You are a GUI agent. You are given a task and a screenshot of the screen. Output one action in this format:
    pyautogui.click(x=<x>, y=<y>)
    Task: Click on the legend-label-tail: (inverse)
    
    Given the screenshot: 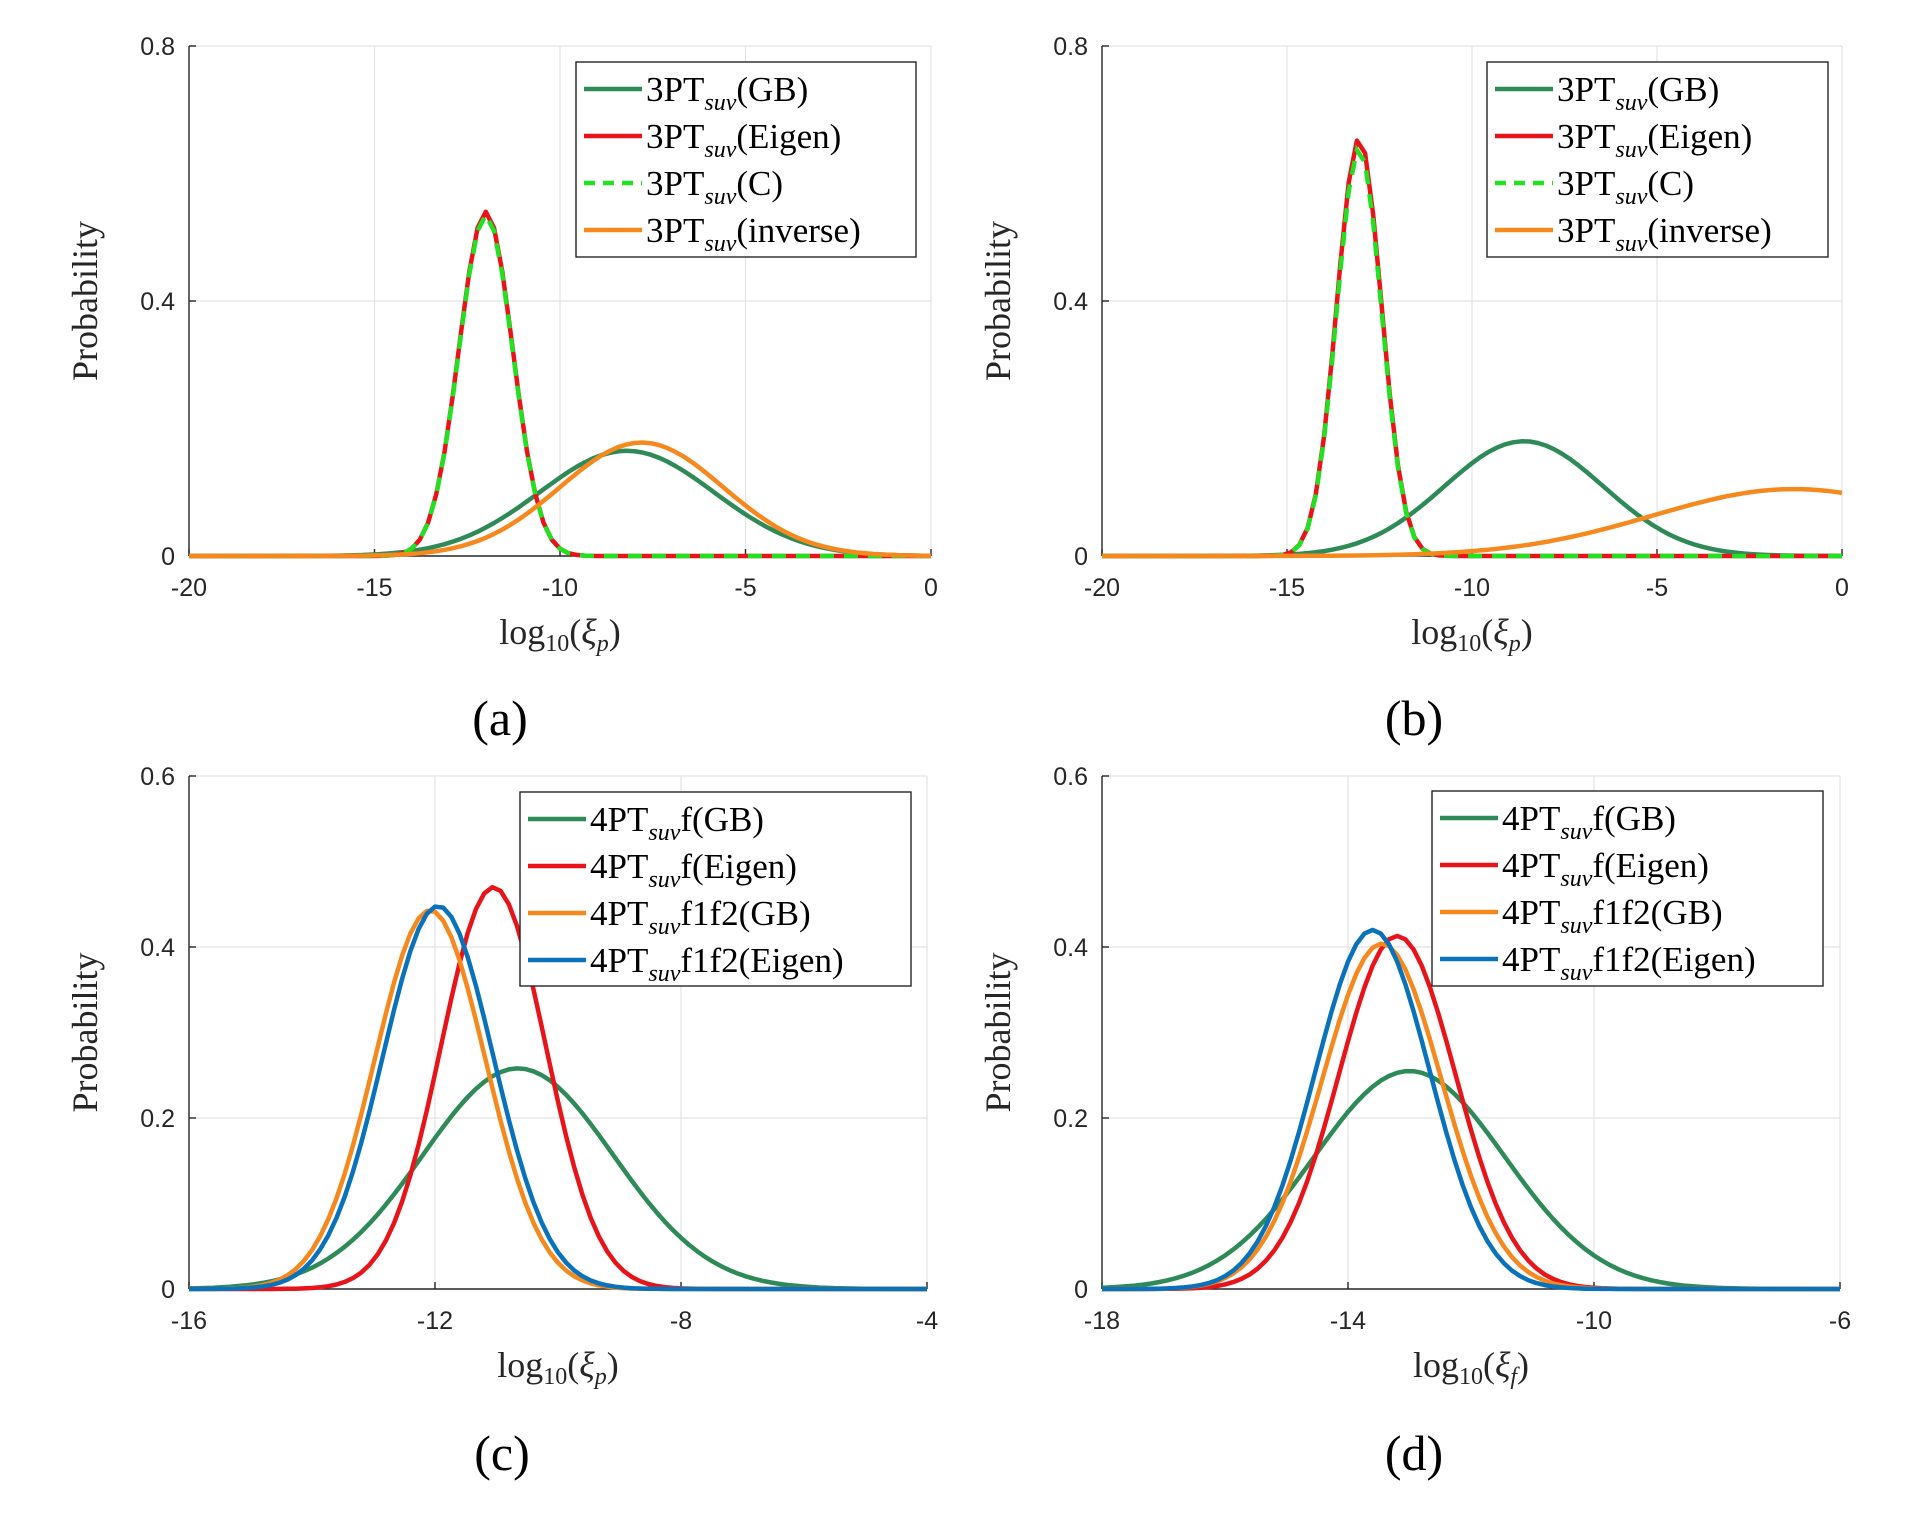 What is the action you would take?
    pyautogui.click(x=798, y=230)
    